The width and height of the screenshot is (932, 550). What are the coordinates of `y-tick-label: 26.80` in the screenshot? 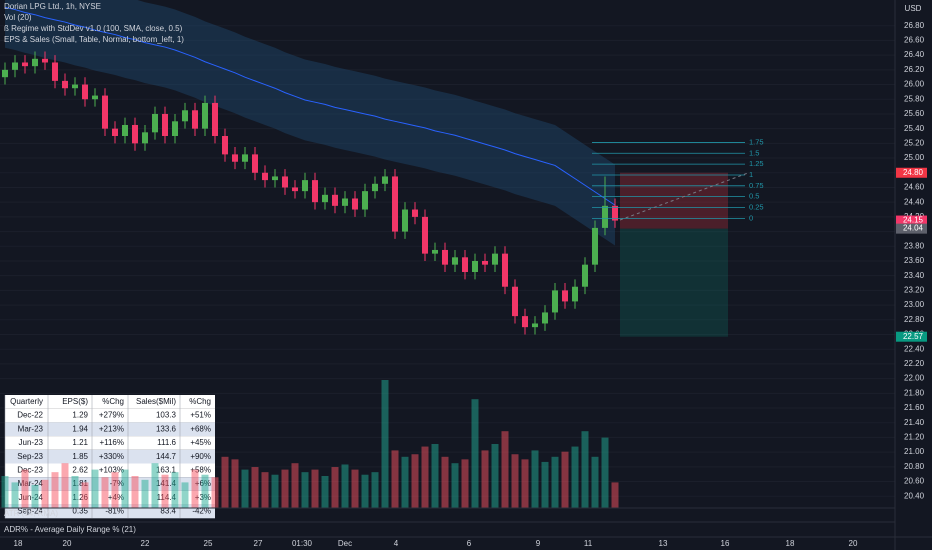 It's located at (914, 25).